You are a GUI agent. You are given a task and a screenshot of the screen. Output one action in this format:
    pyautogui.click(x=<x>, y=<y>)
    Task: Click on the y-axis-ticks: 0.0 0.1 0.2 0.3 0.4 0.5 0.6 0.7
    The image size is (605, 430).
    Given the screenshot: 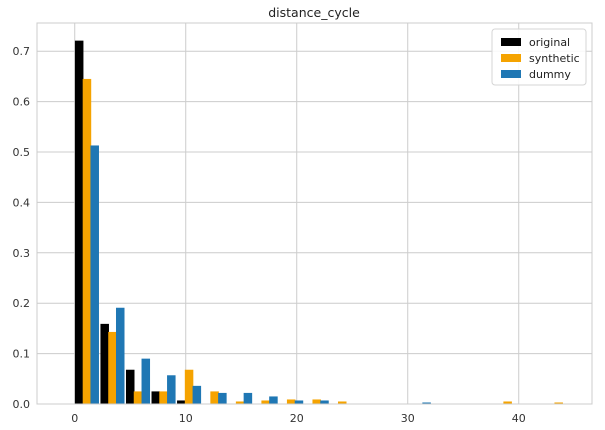 What is the action you would take?
    pyautogui.click(x=22, y=228)
    